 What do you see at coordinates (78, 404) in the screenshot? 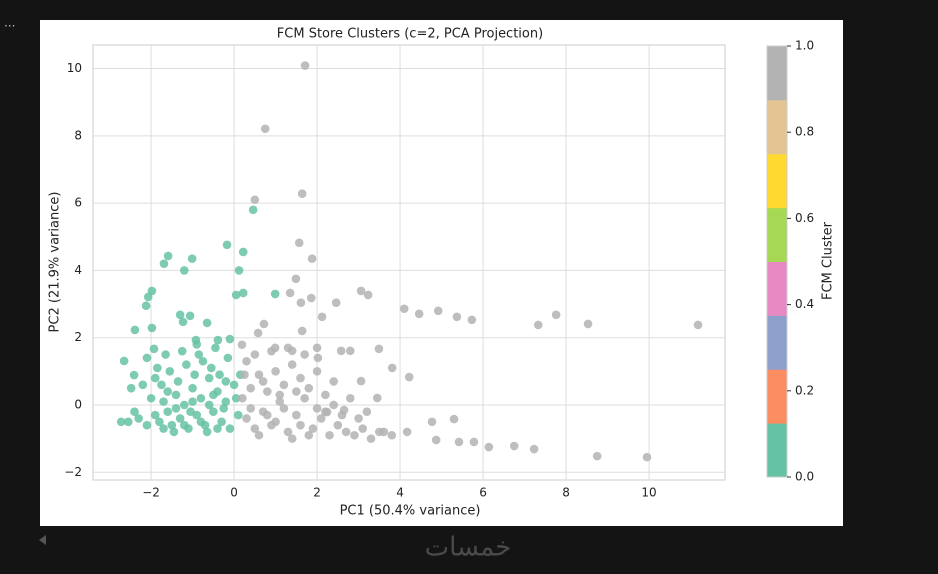
I see `y-tick-label: 0` at bounding box center [78, 404].